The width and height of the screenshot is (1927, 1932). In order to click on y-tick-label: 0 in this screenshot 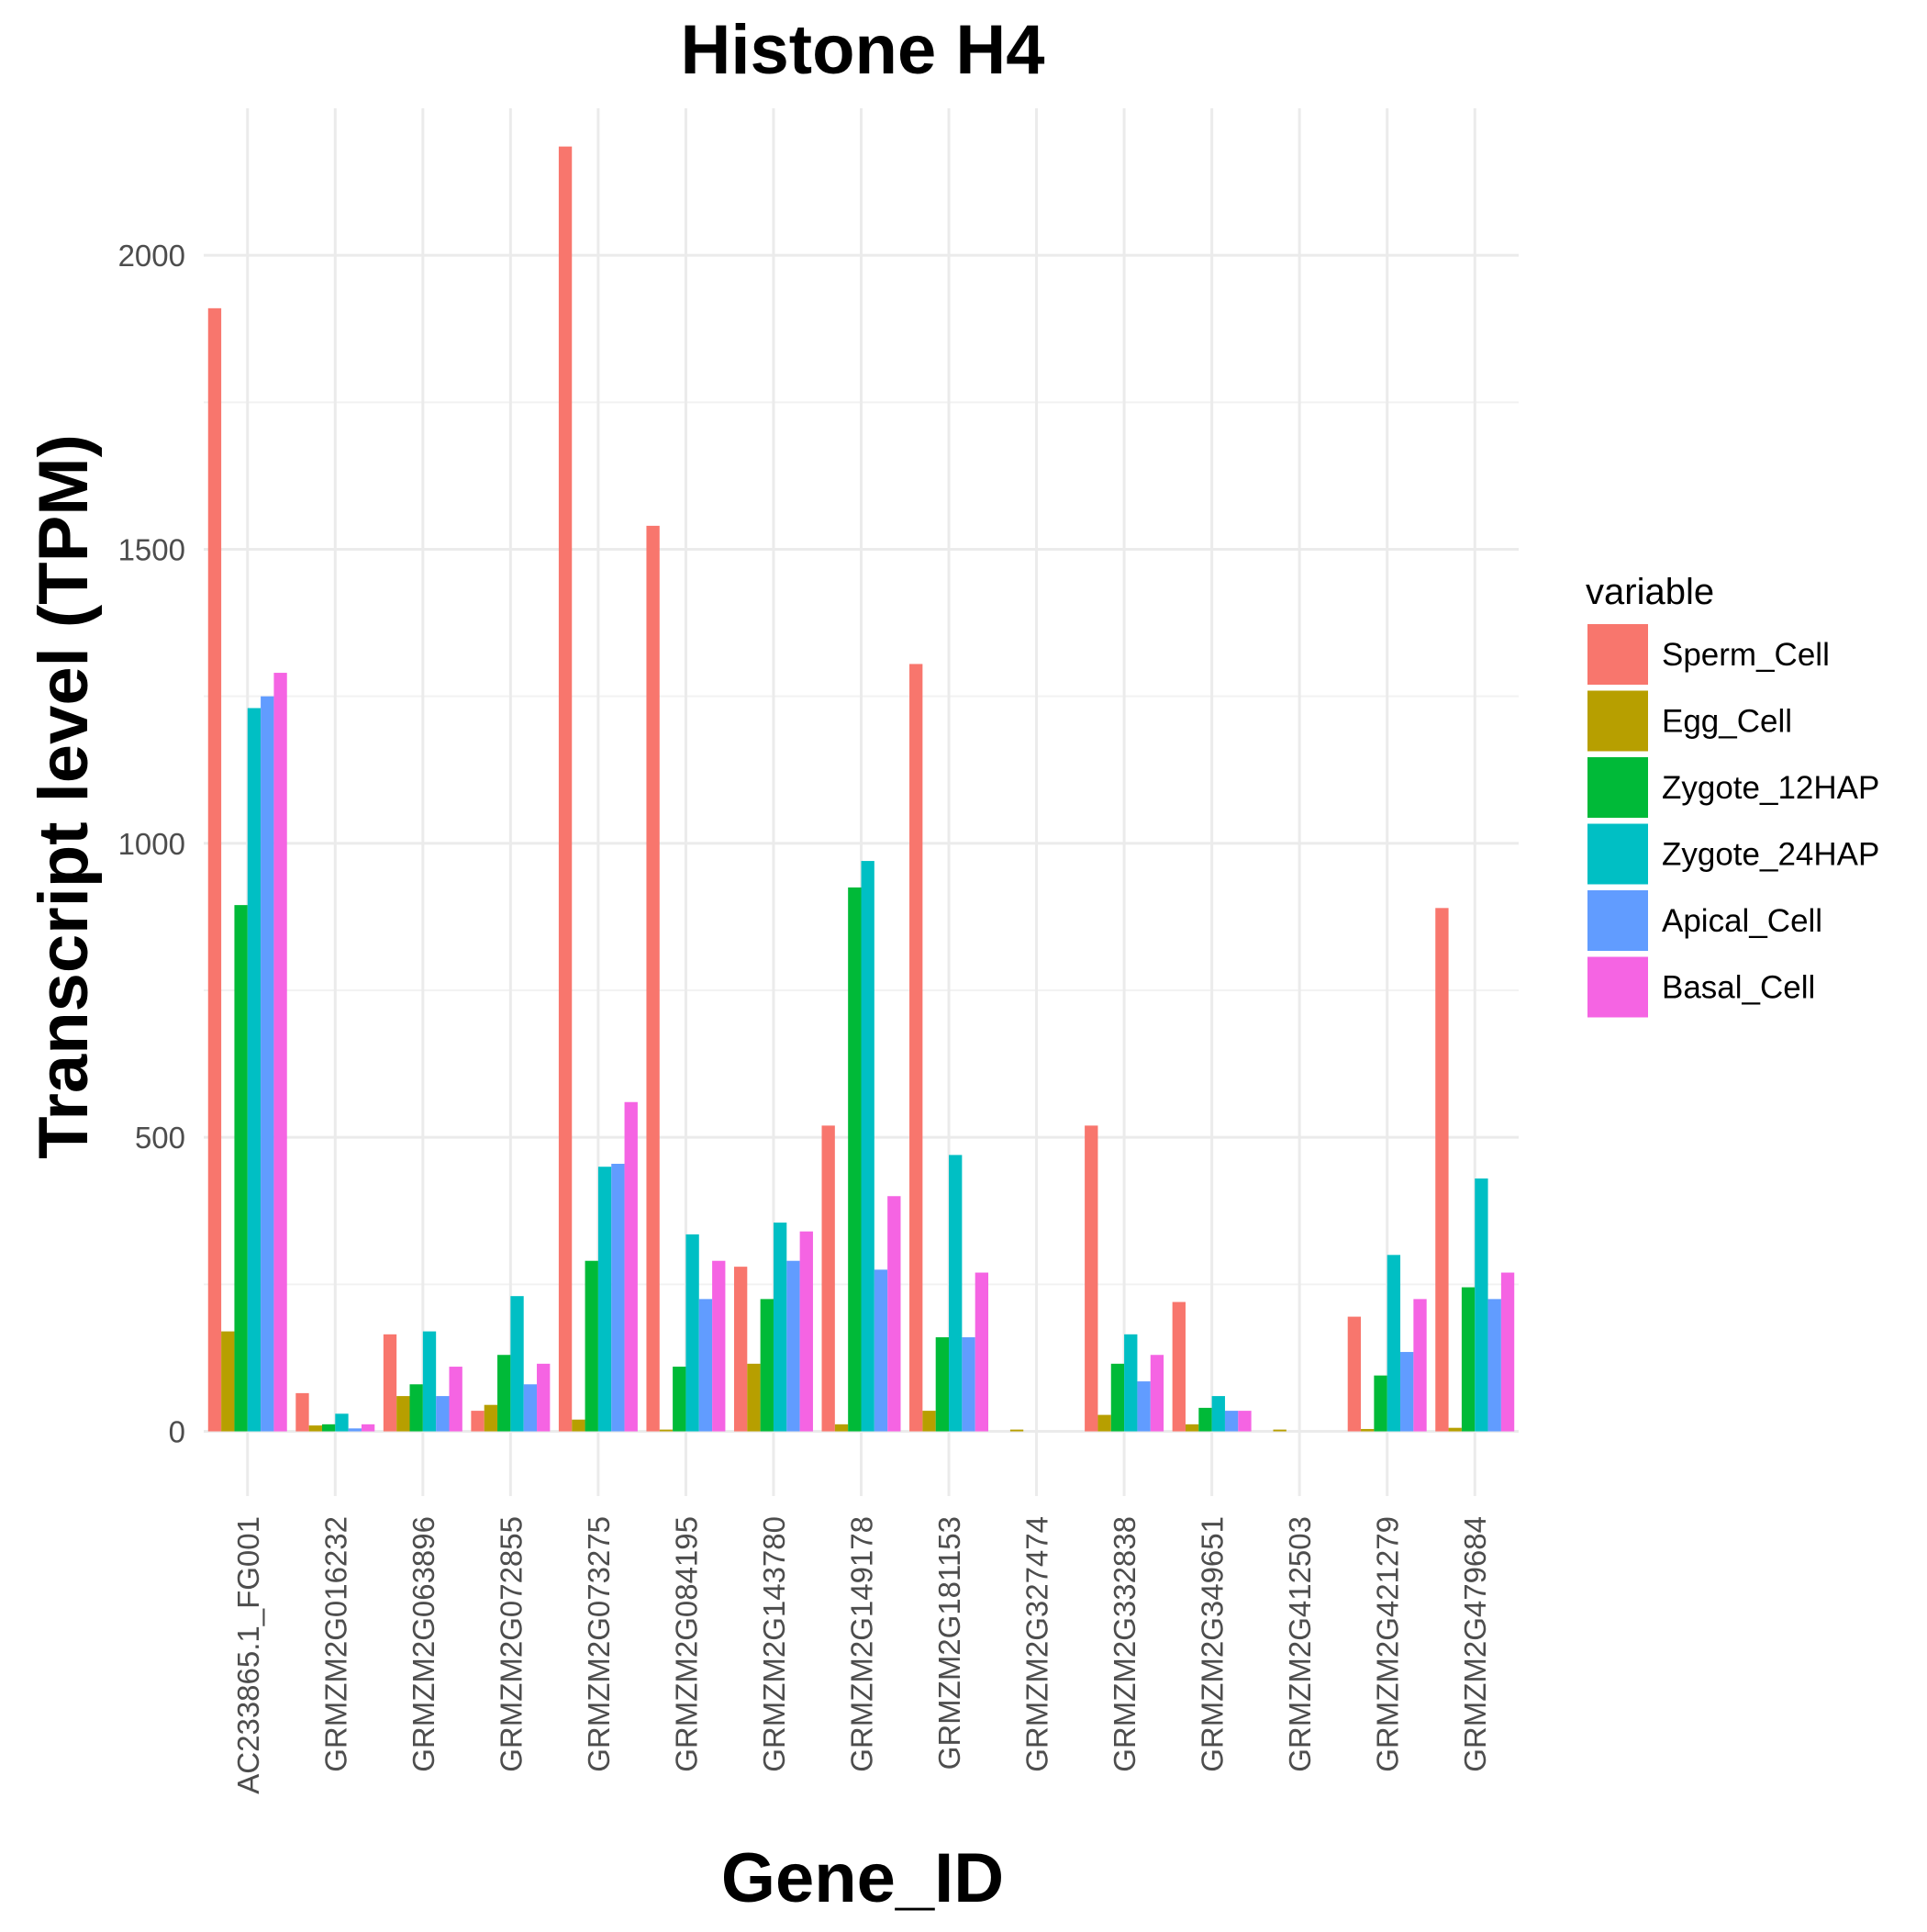, I will do `click(177, 1432)`.